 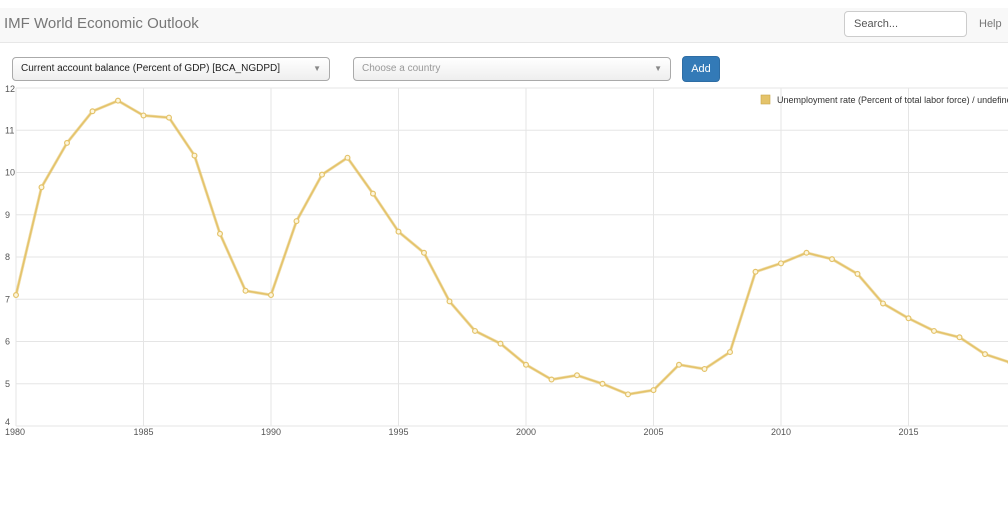 What do you see at coordinates (9, 130) in the screenshot?
I see `y-tick-label: 11` at bounding box center [9, 130].